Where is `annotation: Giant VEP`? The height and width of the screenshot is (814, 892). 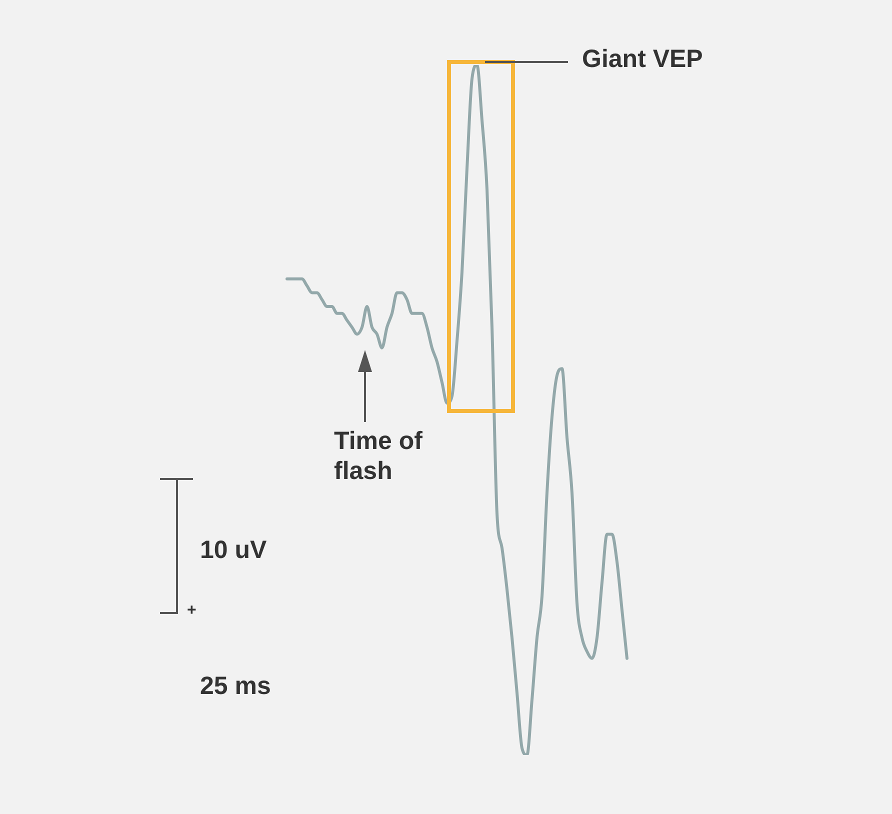 annotation: Giant VEP is located at coordinates (642, 59).